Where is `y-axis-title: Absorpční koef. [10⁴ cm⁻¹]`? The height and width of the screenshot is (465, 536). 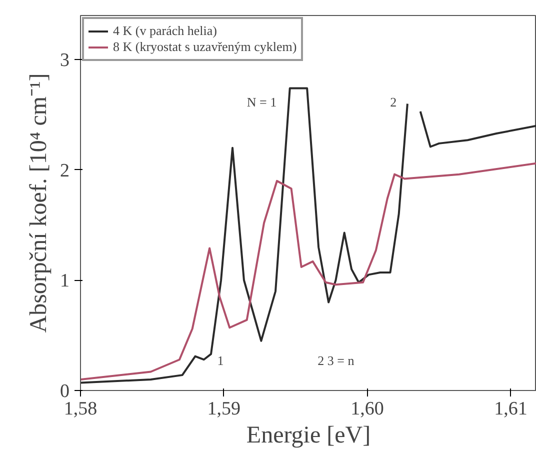 y-axis-title: Absorpční koef. [10⁴ cm⁻¹] is located at coordinates (39, 203).